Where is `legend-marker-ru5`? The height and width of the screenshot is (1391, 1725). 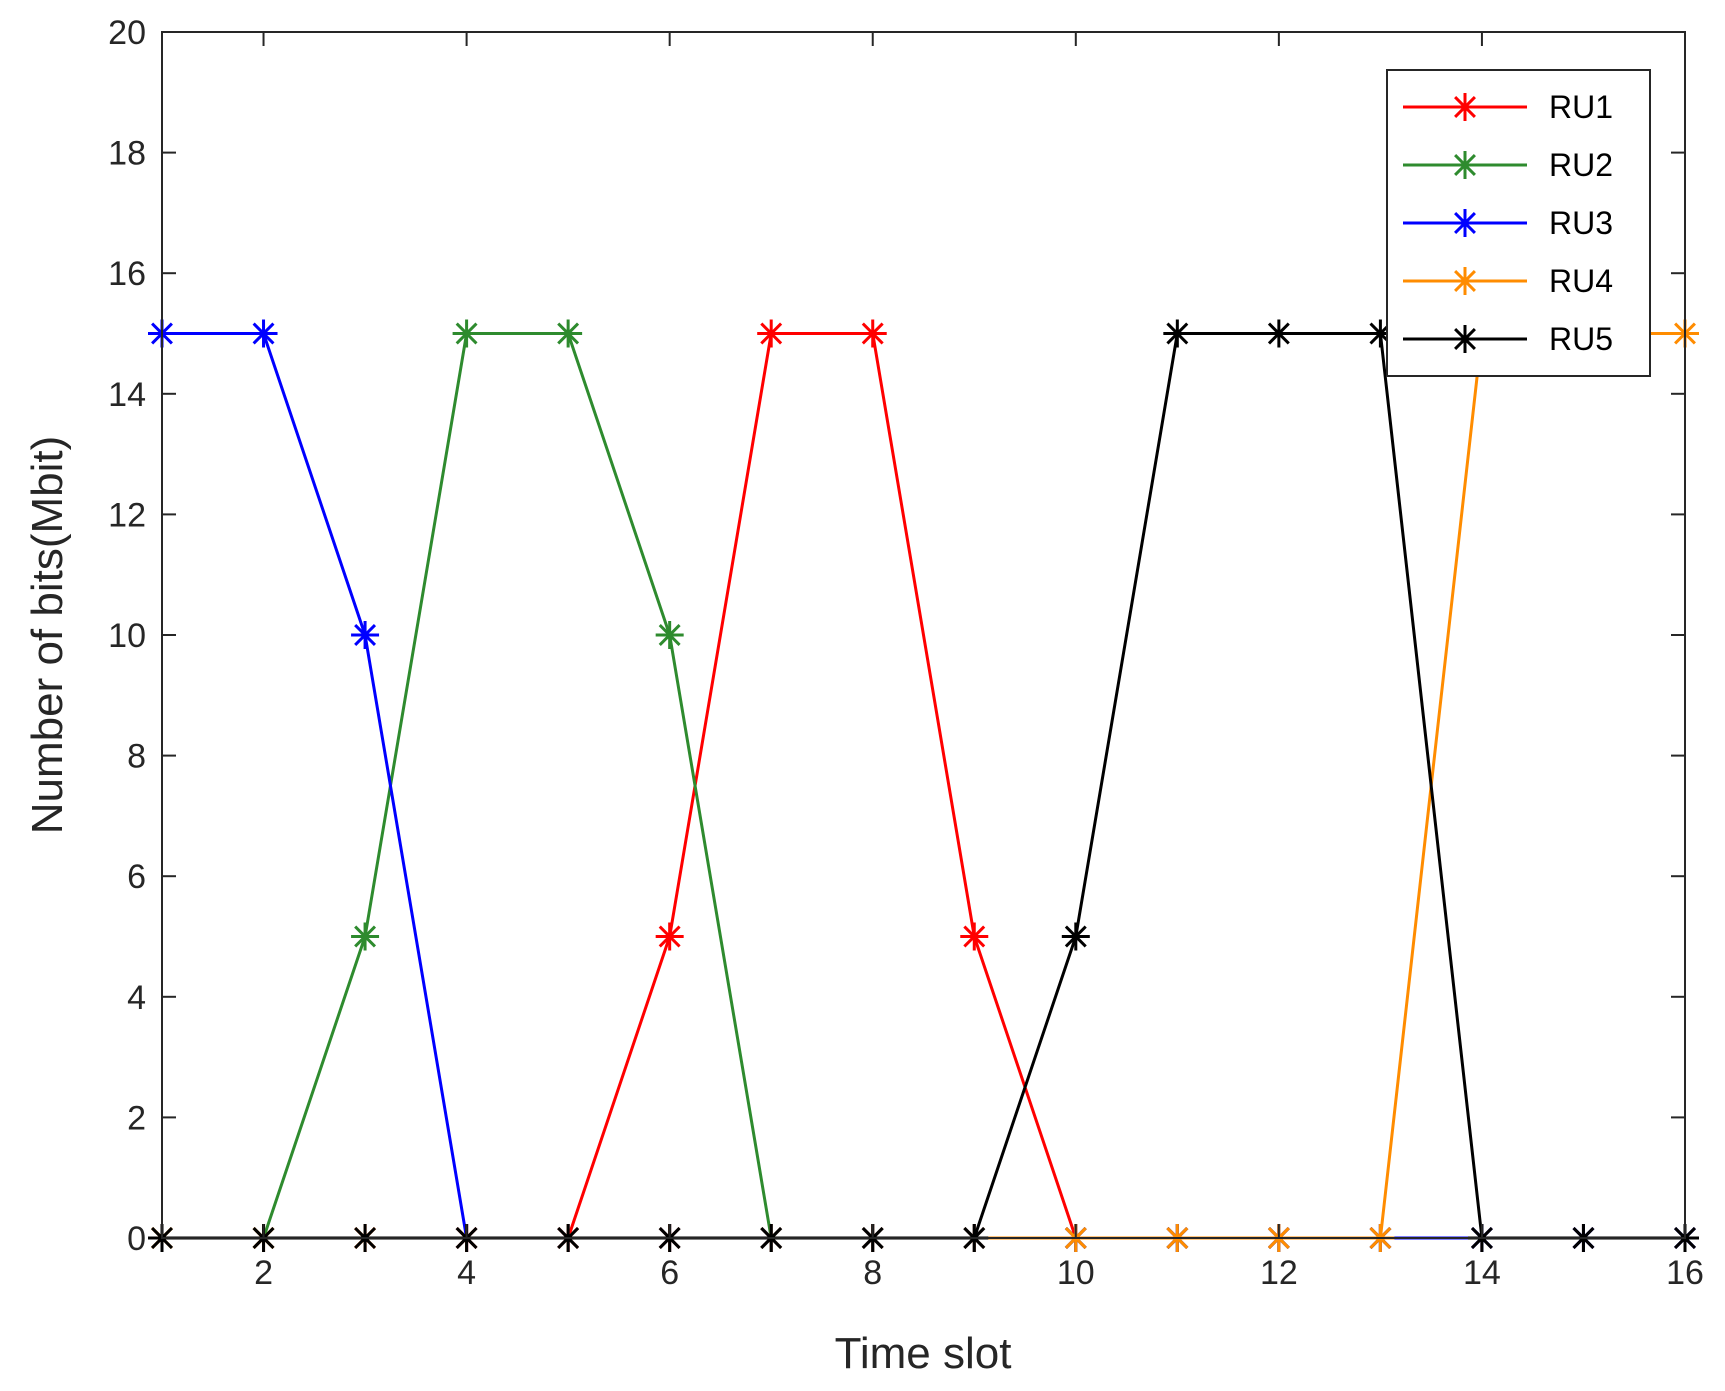
legend-marker-ru5 is located at coordinates (1465, 339).